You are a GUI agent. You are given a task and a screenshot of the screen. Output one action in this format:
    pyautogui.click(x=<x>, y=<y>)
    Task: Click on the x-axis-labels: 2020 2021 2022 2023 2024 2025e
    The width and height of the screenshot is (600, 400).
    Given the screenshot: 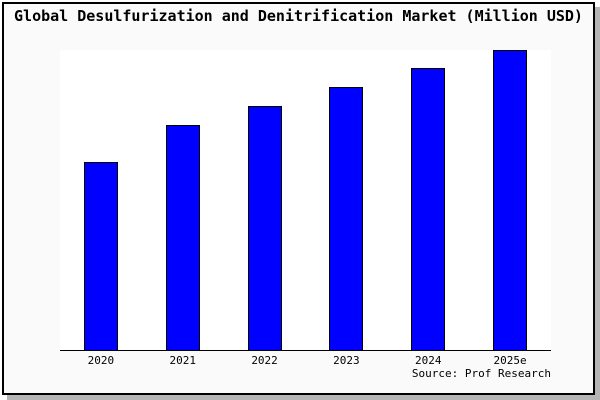 What is the action you would take?
    pyautogui.click(x=305, y=360)
    